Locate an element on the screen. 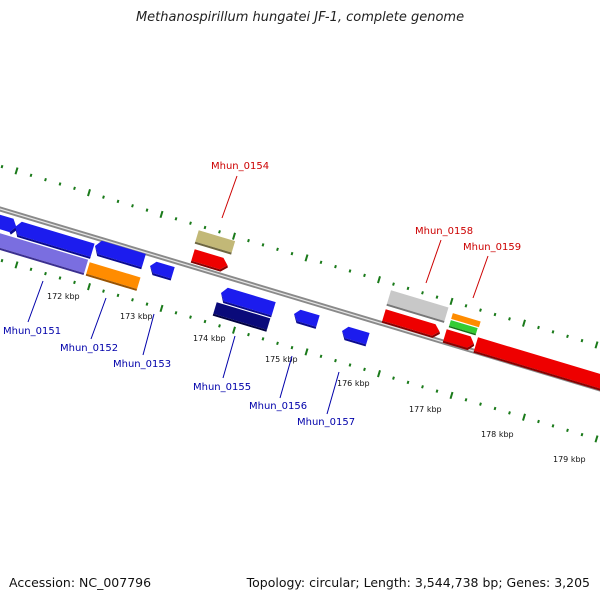 The height and width of the screenshot is (600, 600). label-mhun-0156: Mhun_0156 is located at coordinates (278, 406).